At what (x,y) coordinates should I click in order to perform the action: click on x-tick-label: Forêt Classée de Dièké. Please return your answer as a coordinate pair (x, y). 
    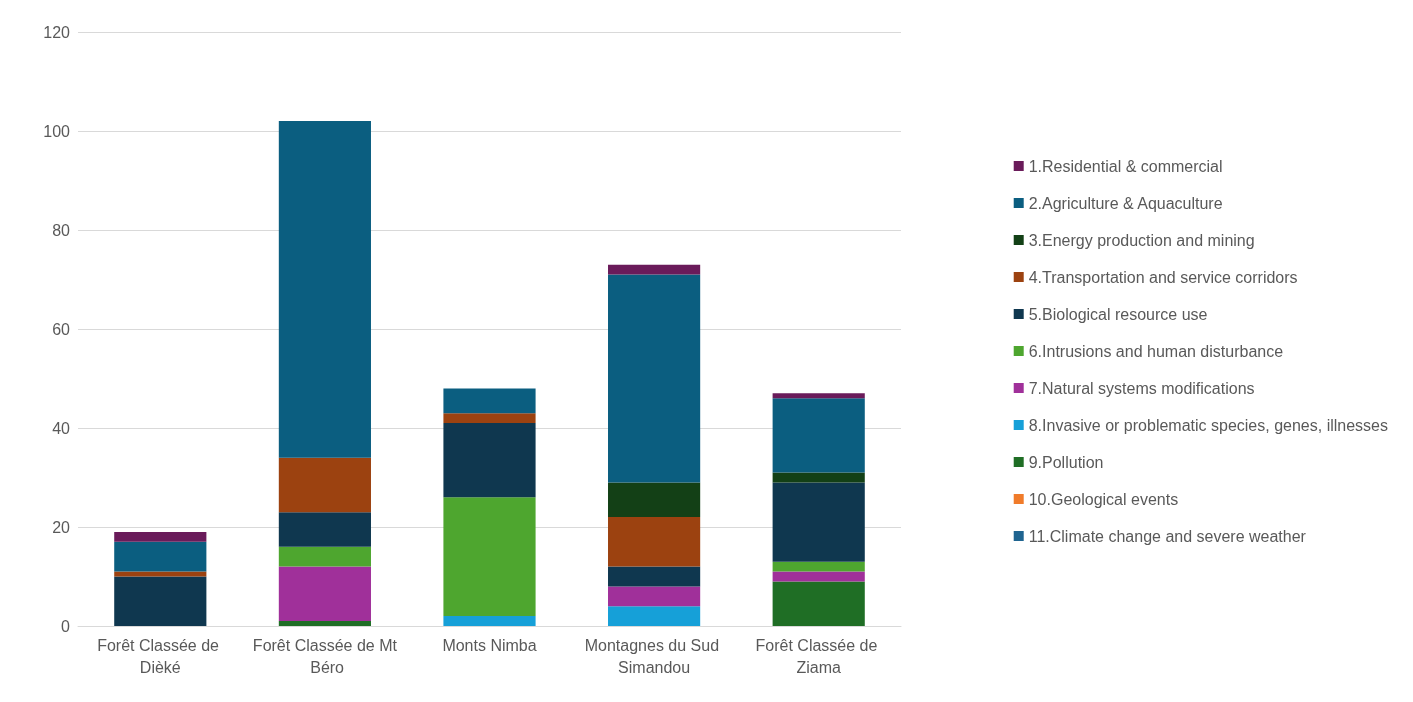
    Looking at the image, I should click on (160, 656).